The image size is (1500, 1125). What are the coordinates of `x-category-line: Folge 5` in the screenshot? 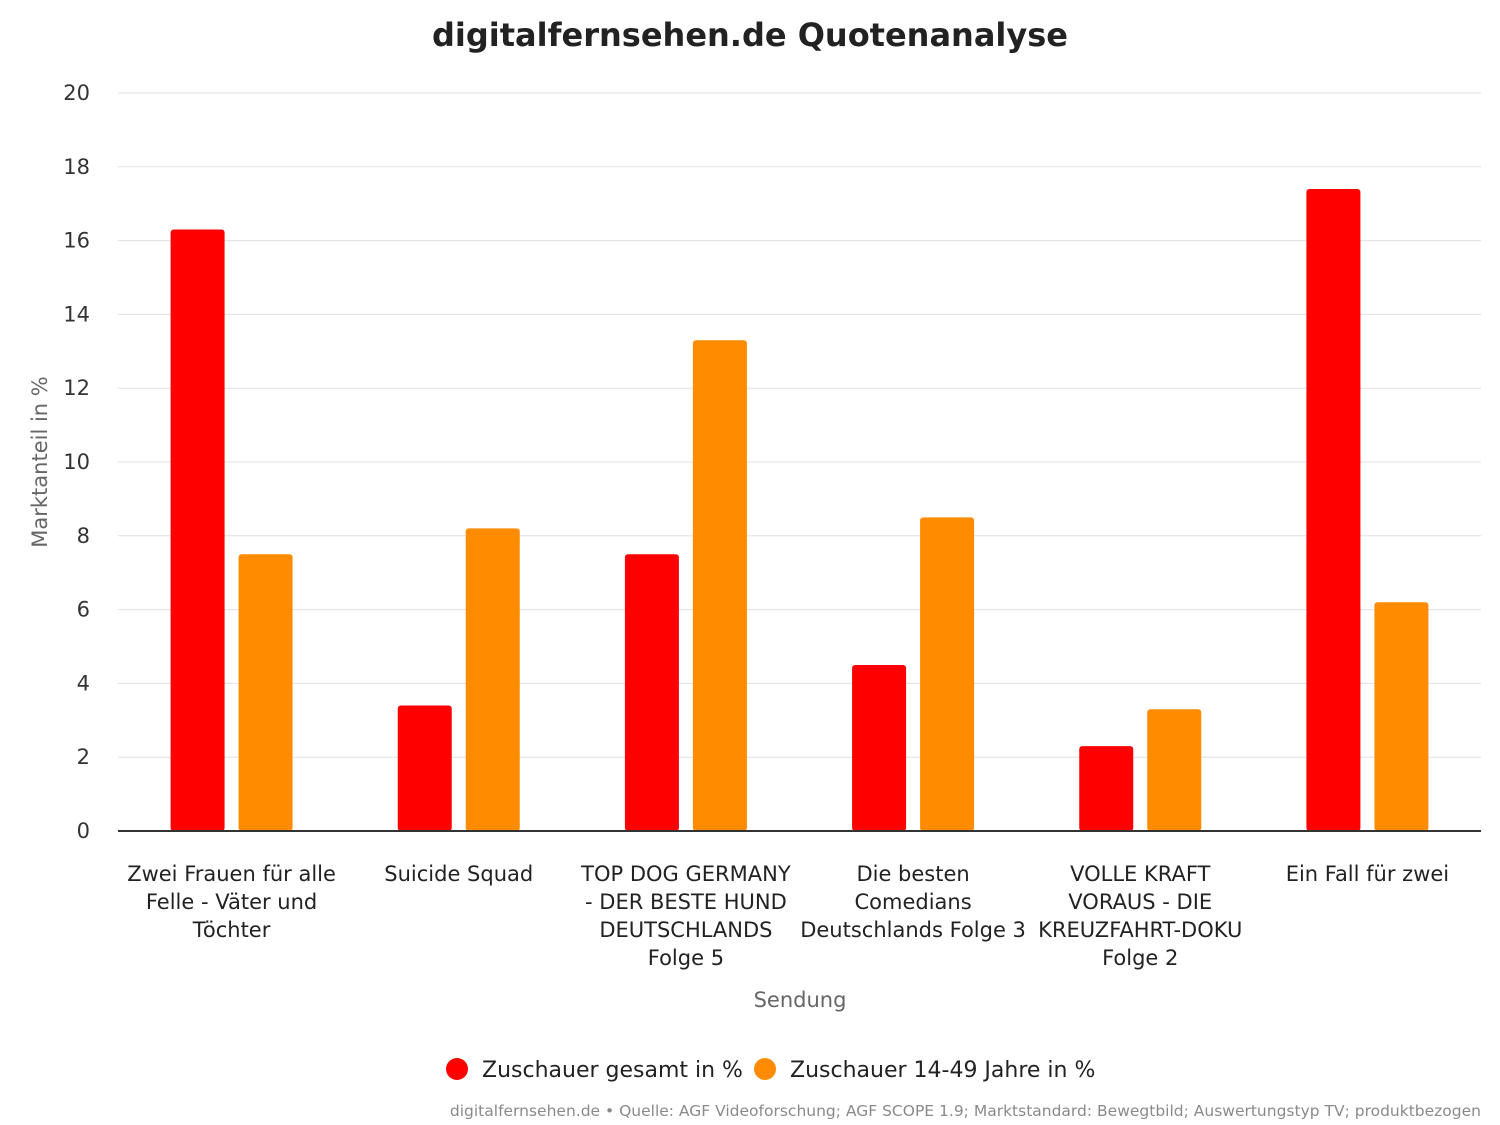 It's located at (686, 958).